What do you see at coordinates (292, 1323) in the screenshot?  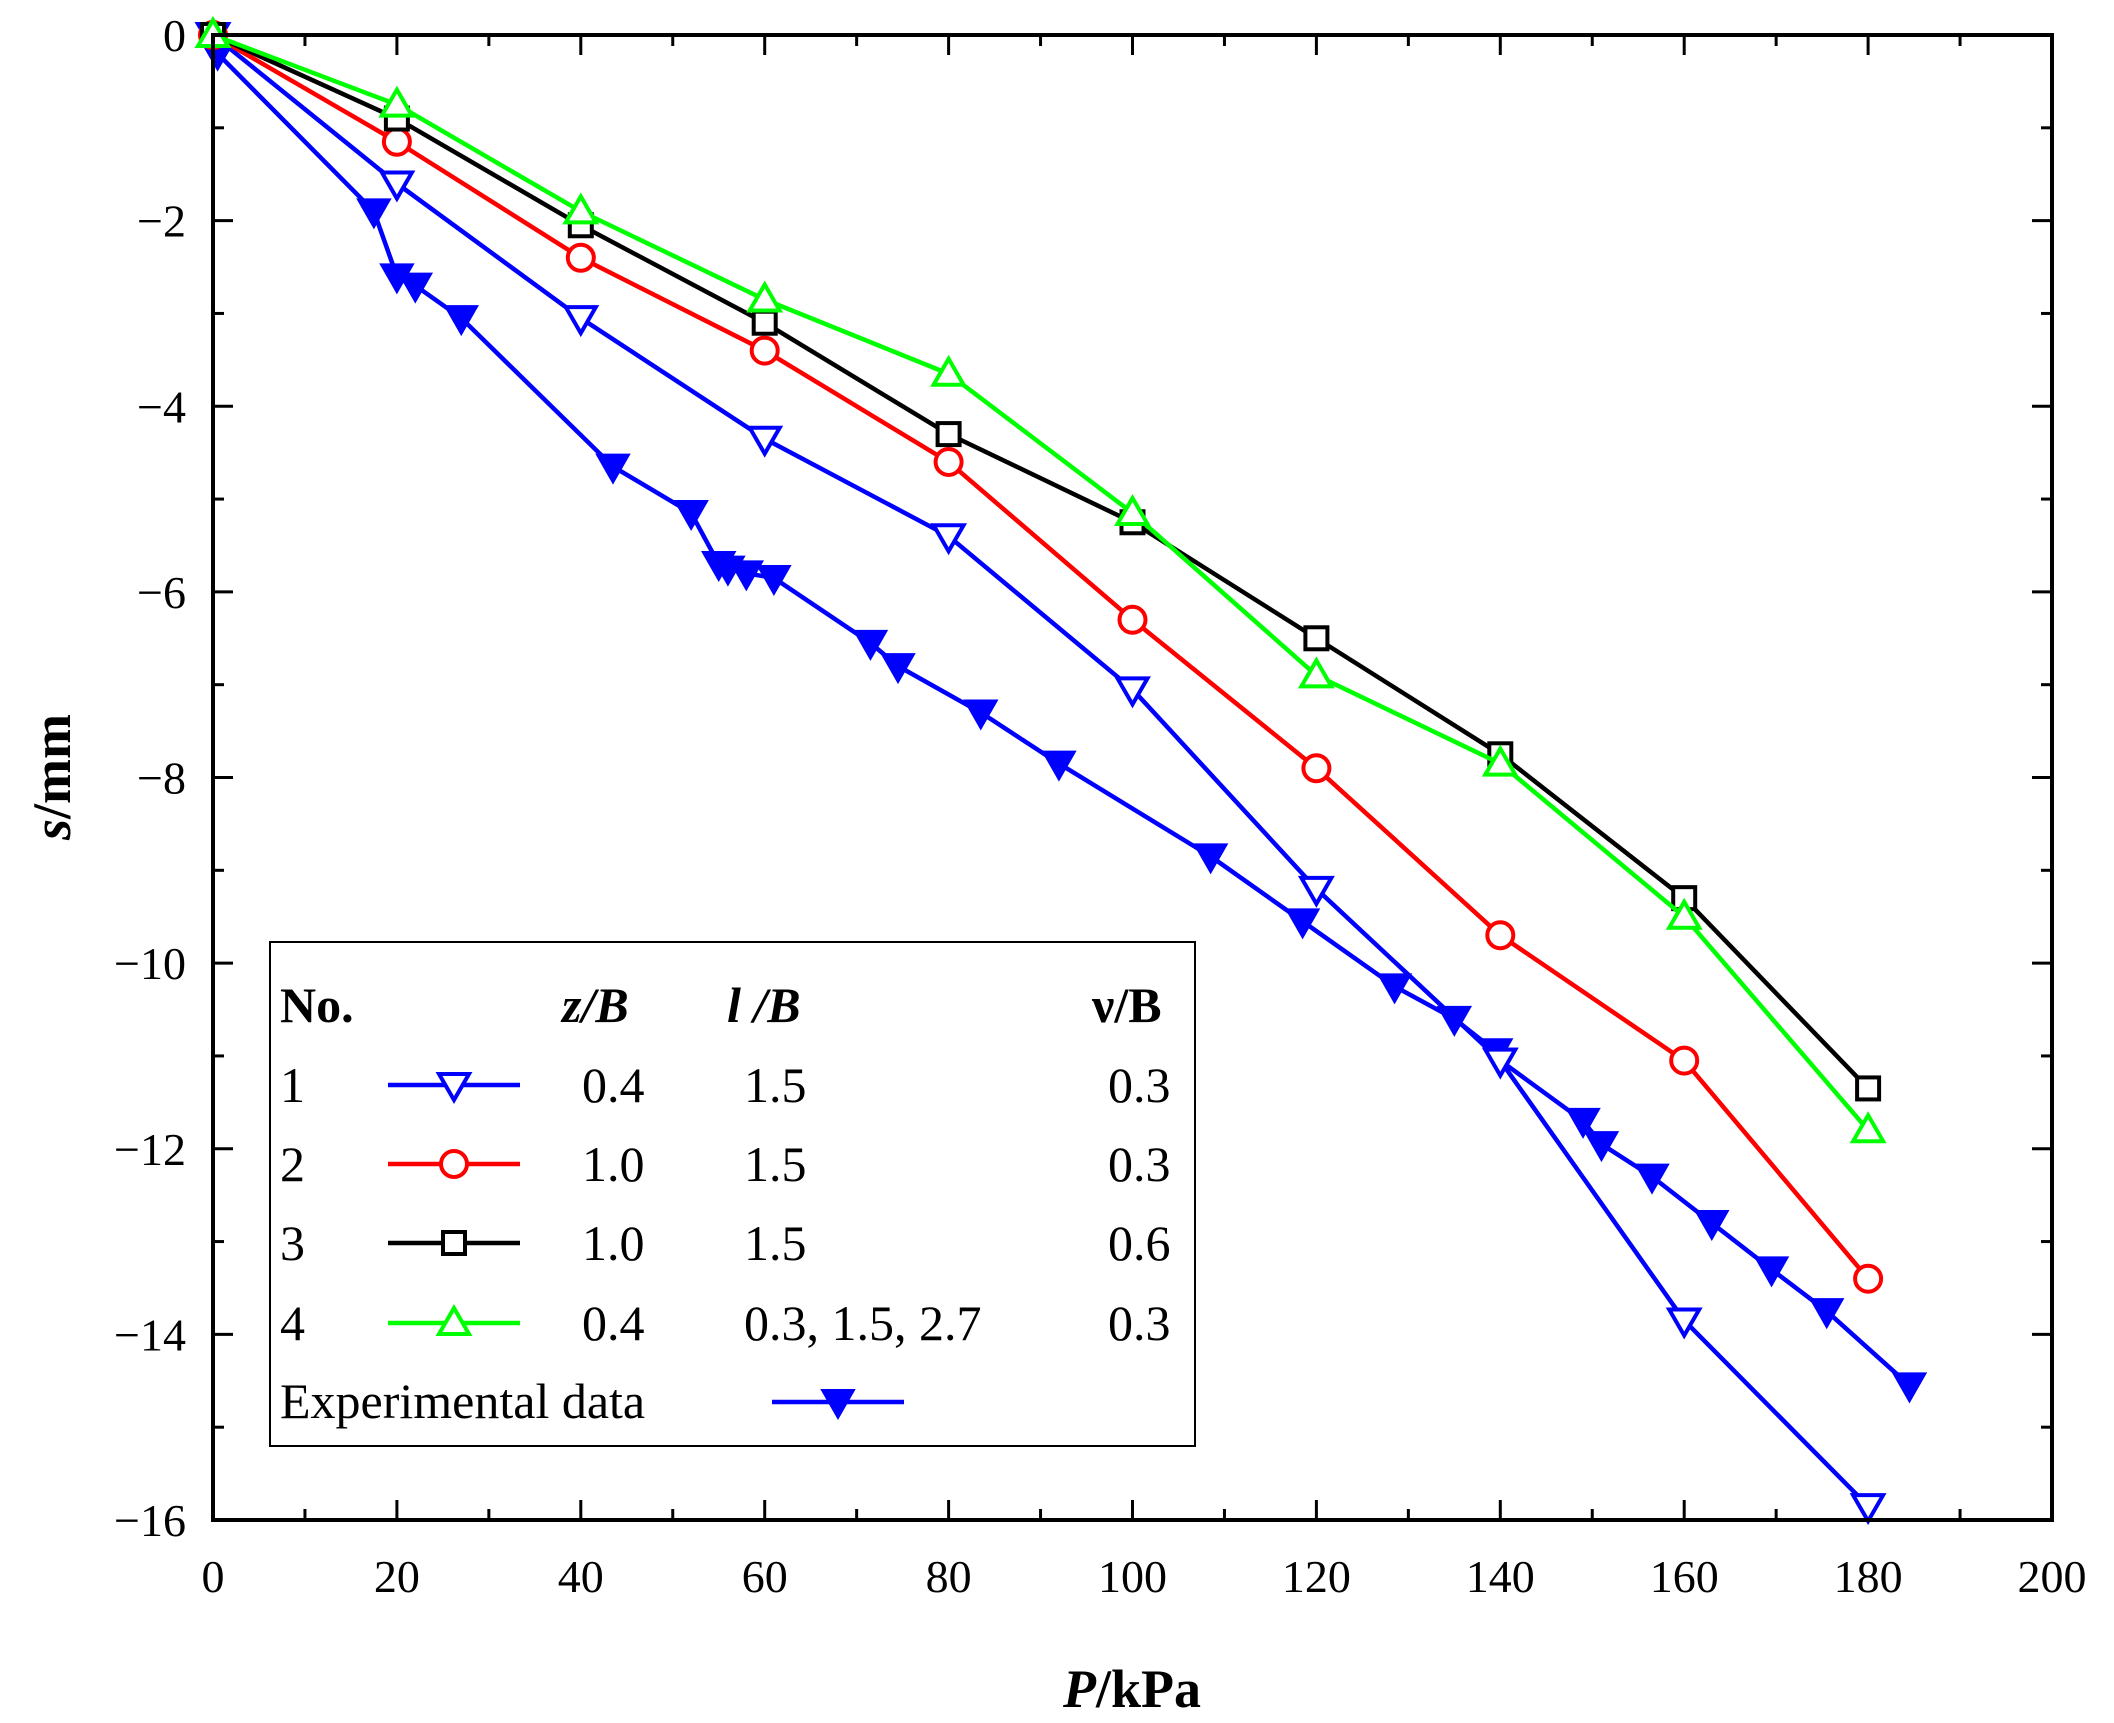 I see `legend-row-4-no: 4` at bounding box center [292, 1323].